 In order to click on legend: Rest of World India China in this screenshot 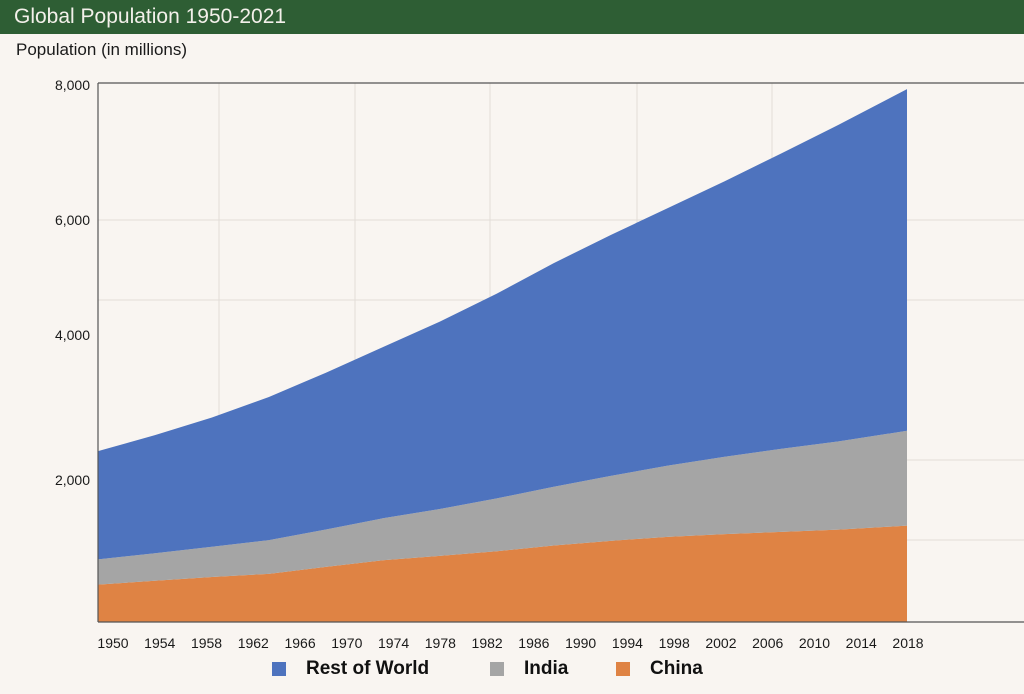, I will do `click(512, 671)`.